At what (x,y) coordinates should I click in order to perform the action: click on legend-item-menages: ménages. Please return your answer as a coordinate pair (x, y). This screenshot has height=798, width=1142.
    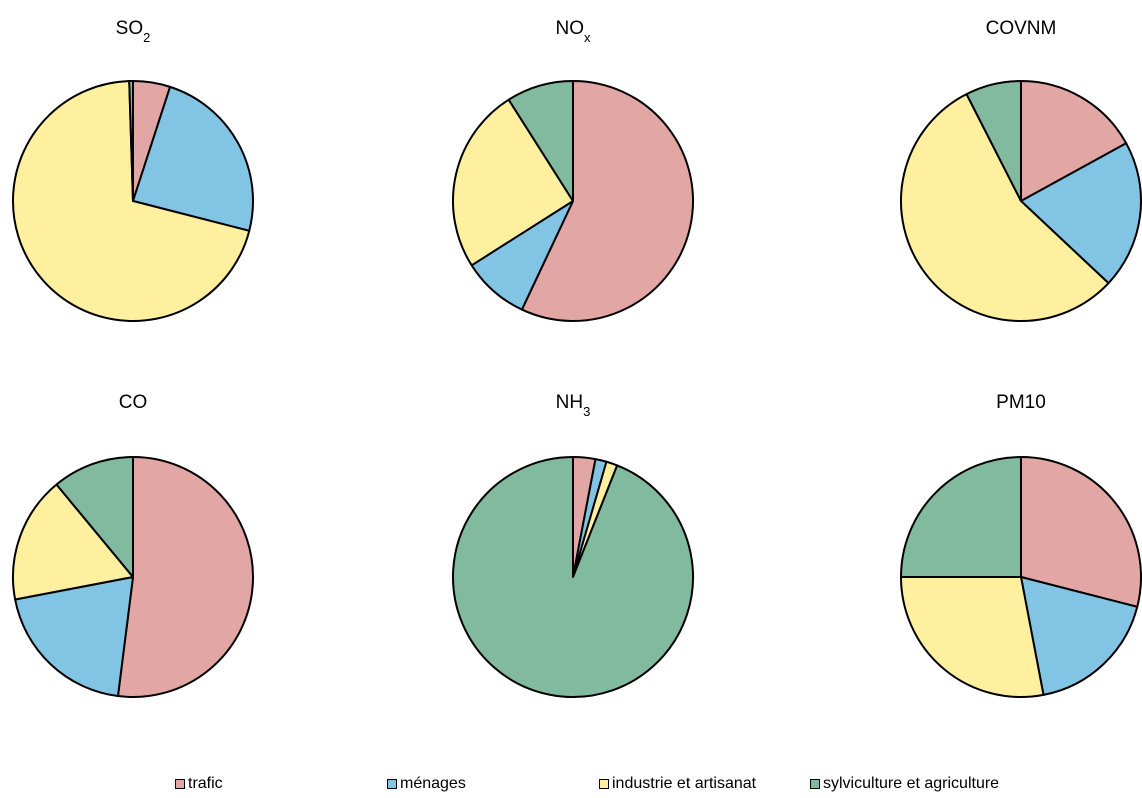
    Looking at the image, I should click on (426, 784).